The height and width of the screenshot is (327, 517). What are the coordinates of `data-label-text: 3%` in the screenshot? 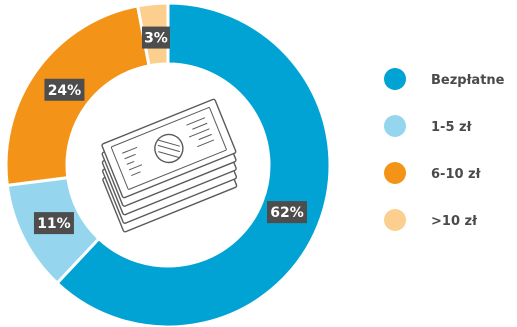 It's located at (156, 39).